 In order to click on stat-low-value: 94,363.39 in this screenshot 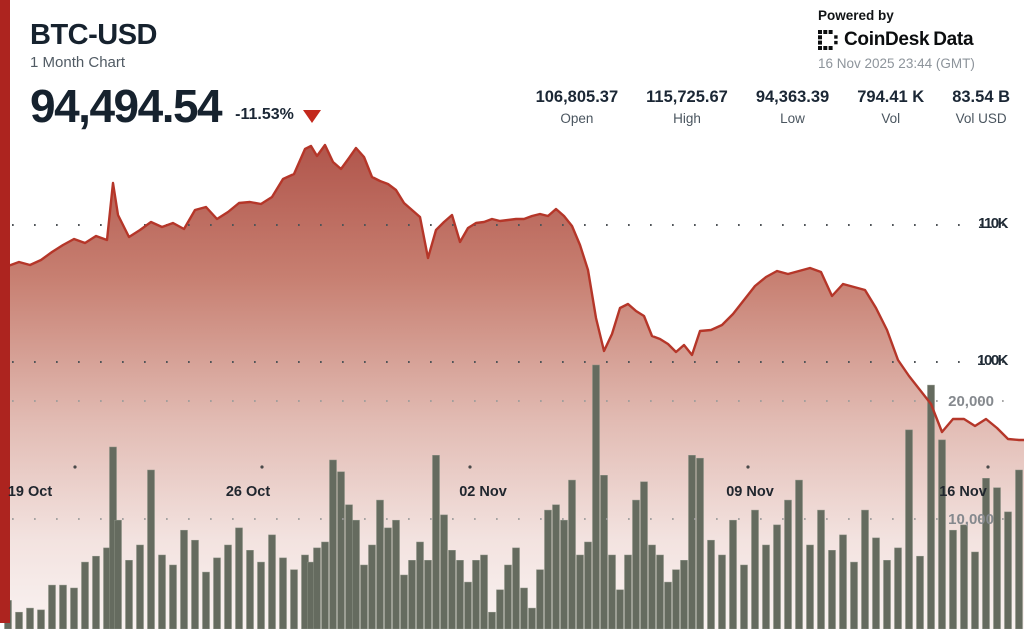, I will do `click(792, 97)`.